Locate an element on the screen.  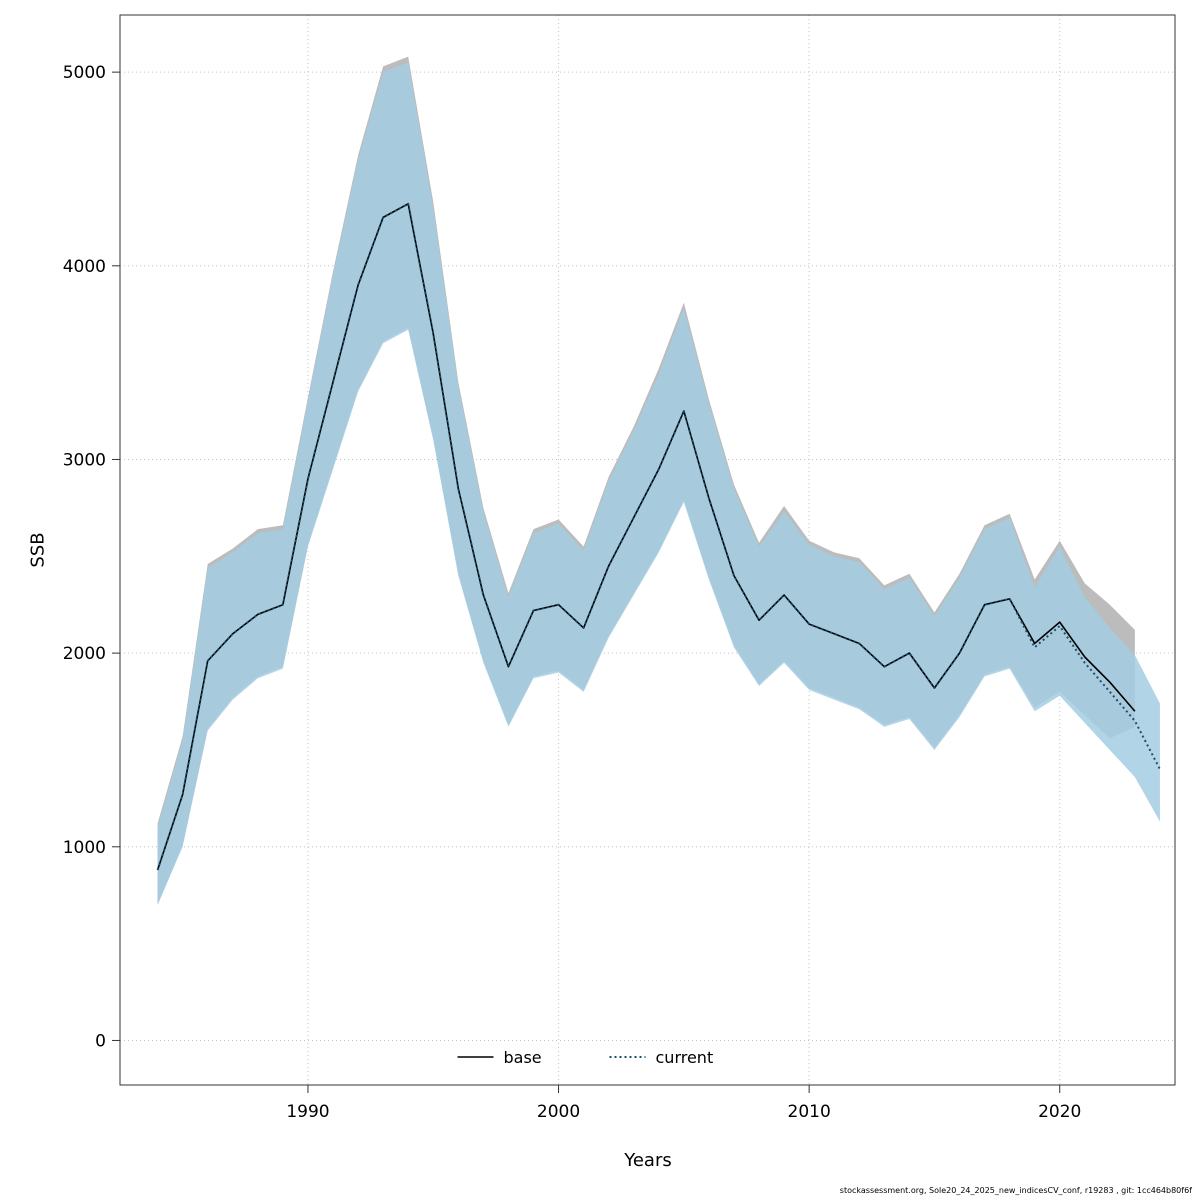
y-tick-label: 5000 is located at coordinates (84, 73).